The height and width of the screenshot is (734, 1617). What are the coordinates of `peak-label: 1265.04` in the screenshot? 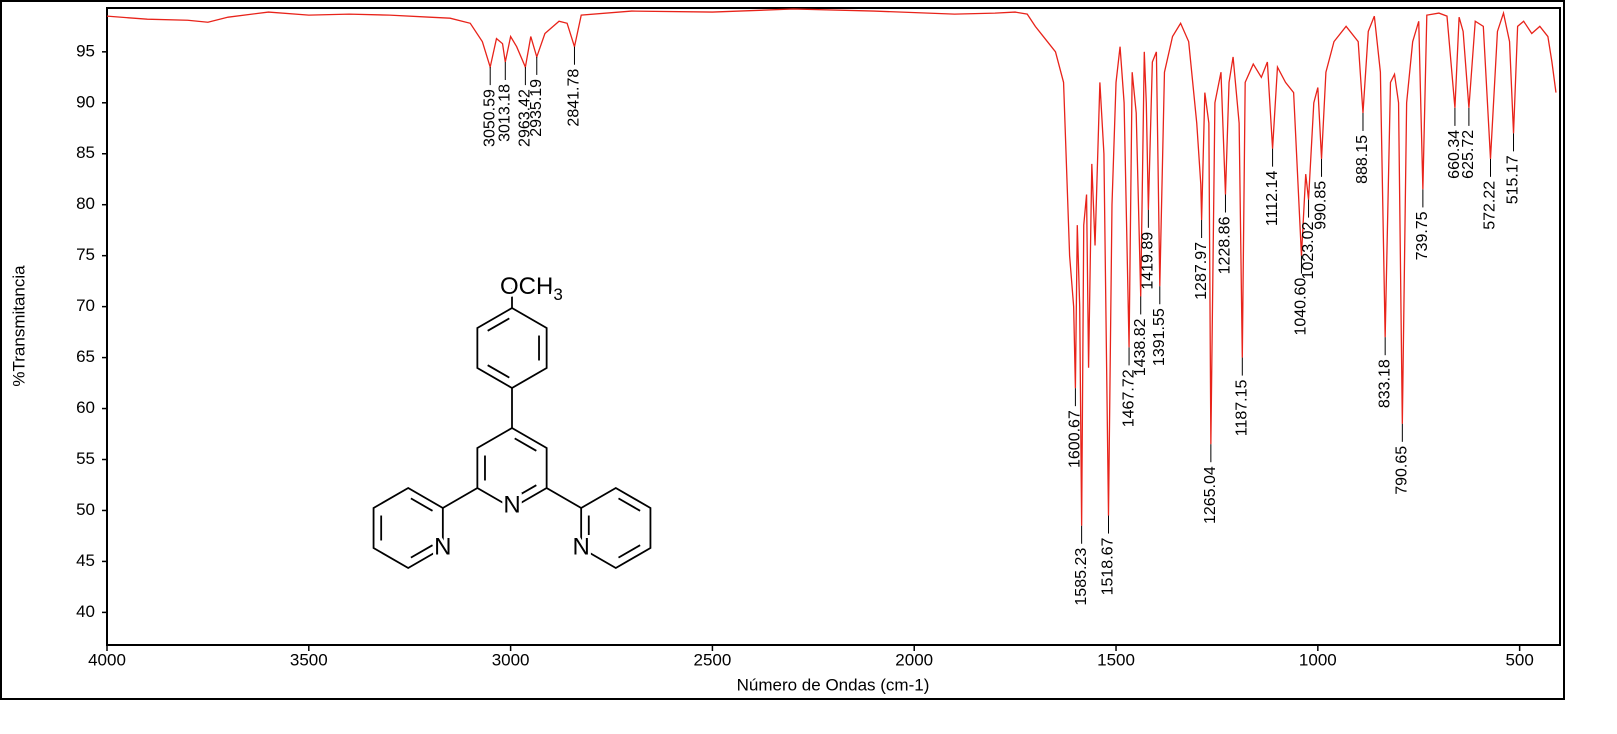 It's located at (1210, 495).